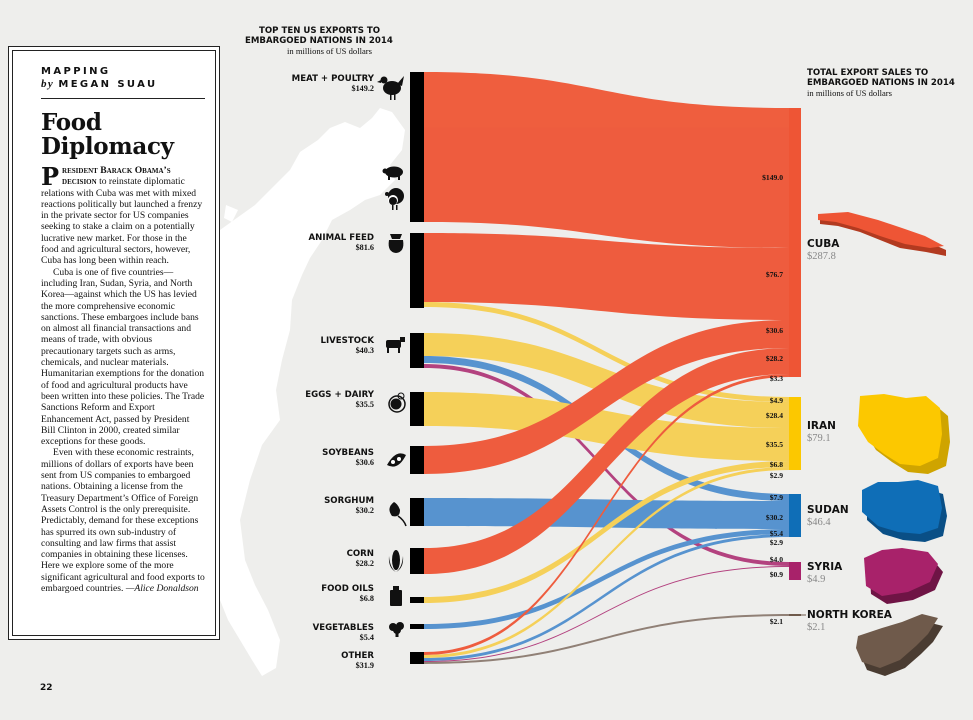 This screenshot has height=720, width=973. Describe the element at coordinates (48, 84) in the screenshot. I see `byline-by: by` at that location.